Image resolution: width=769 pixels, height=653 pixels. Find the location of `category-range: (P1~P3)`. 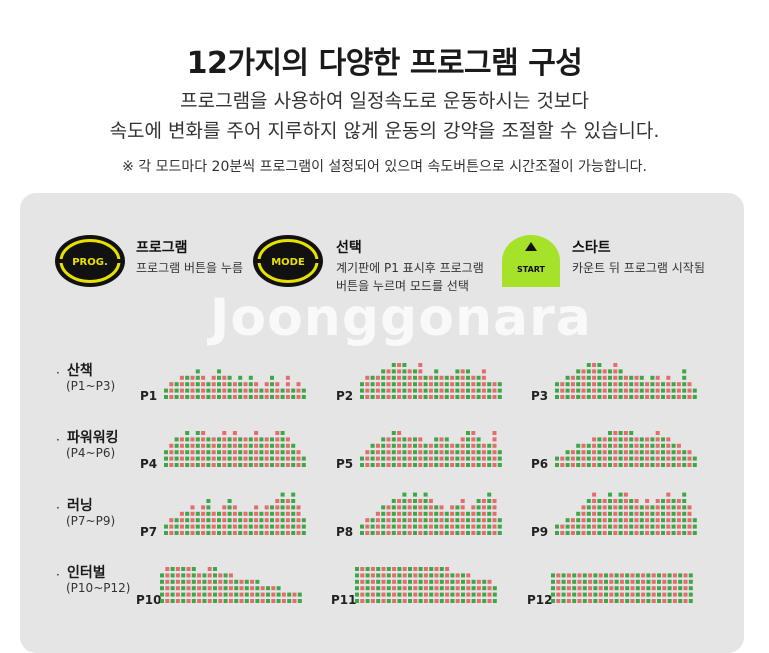

category-range: (P1~P3) is located at coordinates (91, 386).